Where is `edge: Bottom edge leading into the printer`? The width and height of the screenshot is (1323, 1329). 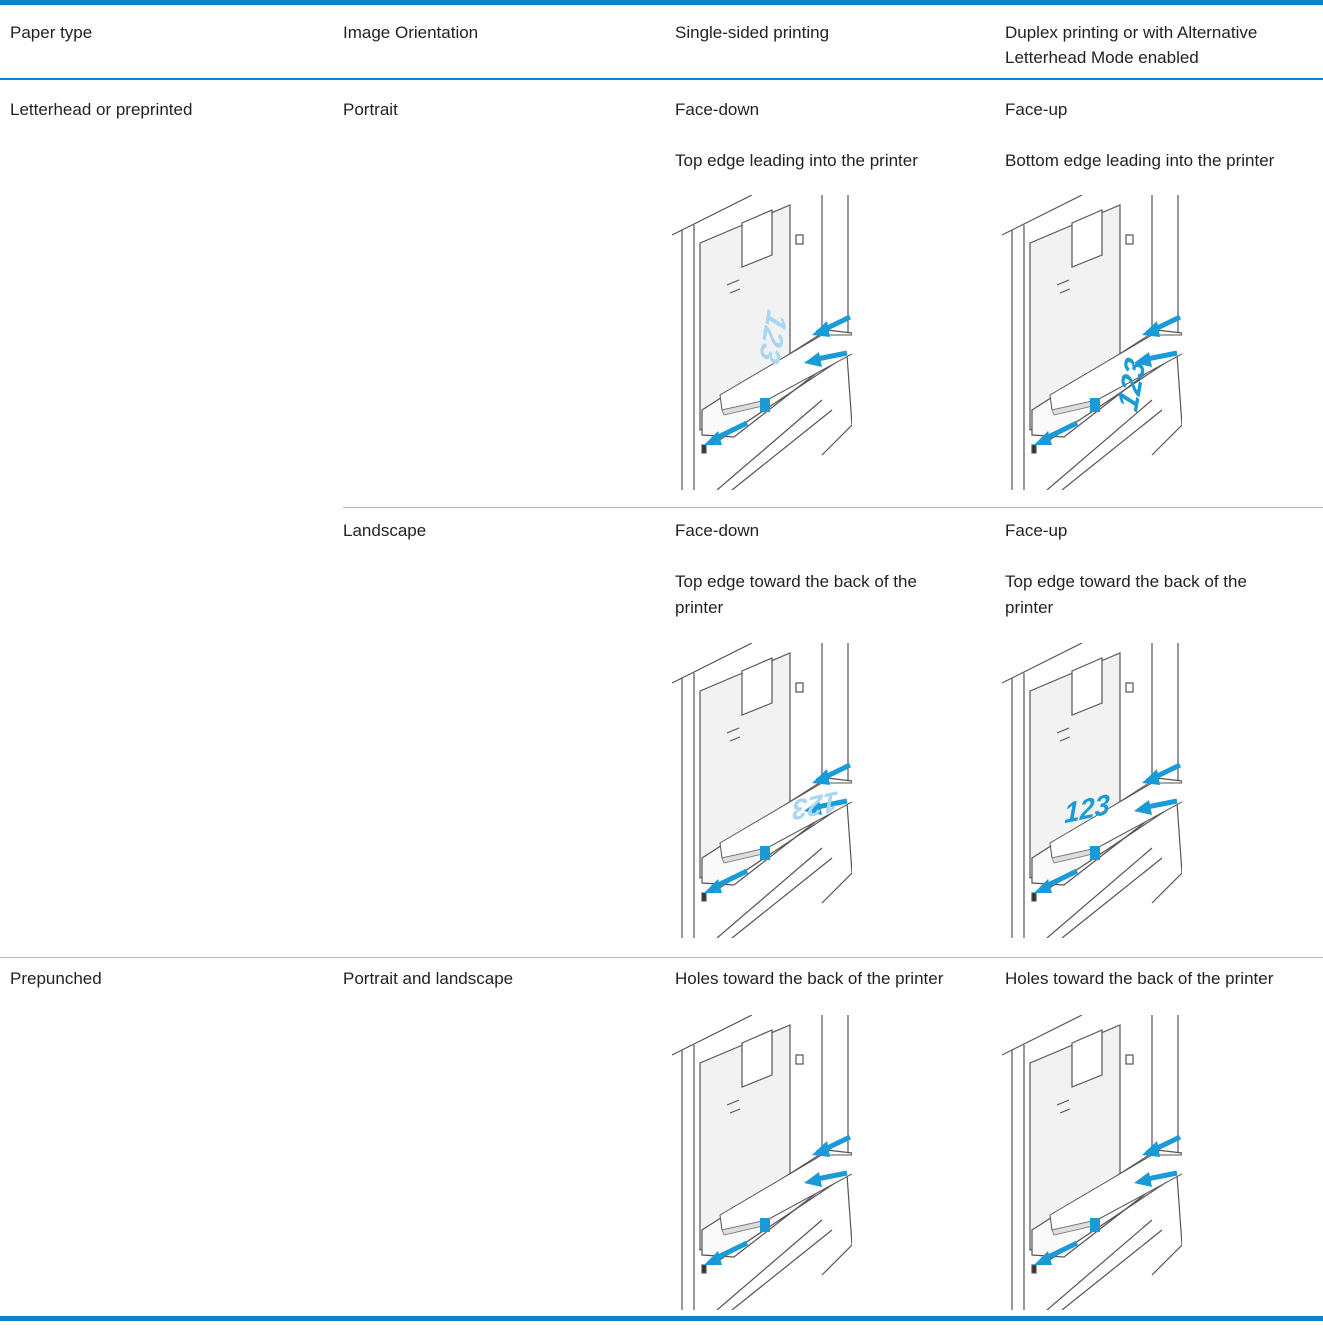
edge: Bottom edge leading into the printer is located at coordinates (1140, 160).